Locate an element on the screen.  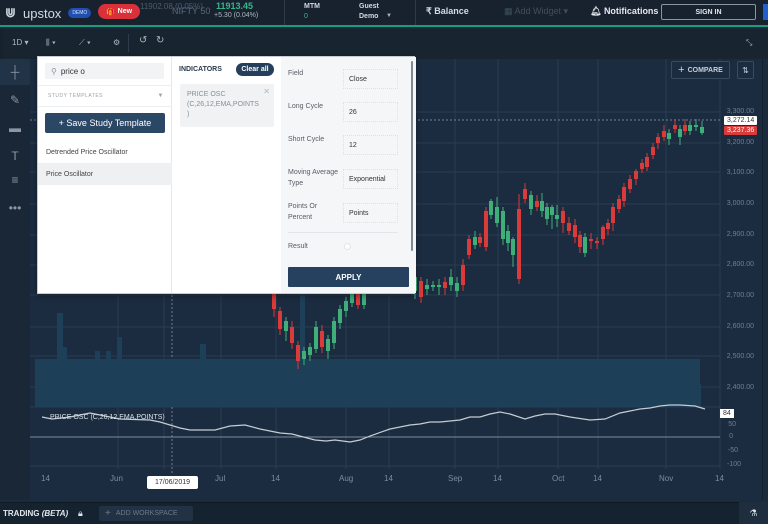
notifications-button: 🔔︎ Notifications is located at coordinates (624, 11).